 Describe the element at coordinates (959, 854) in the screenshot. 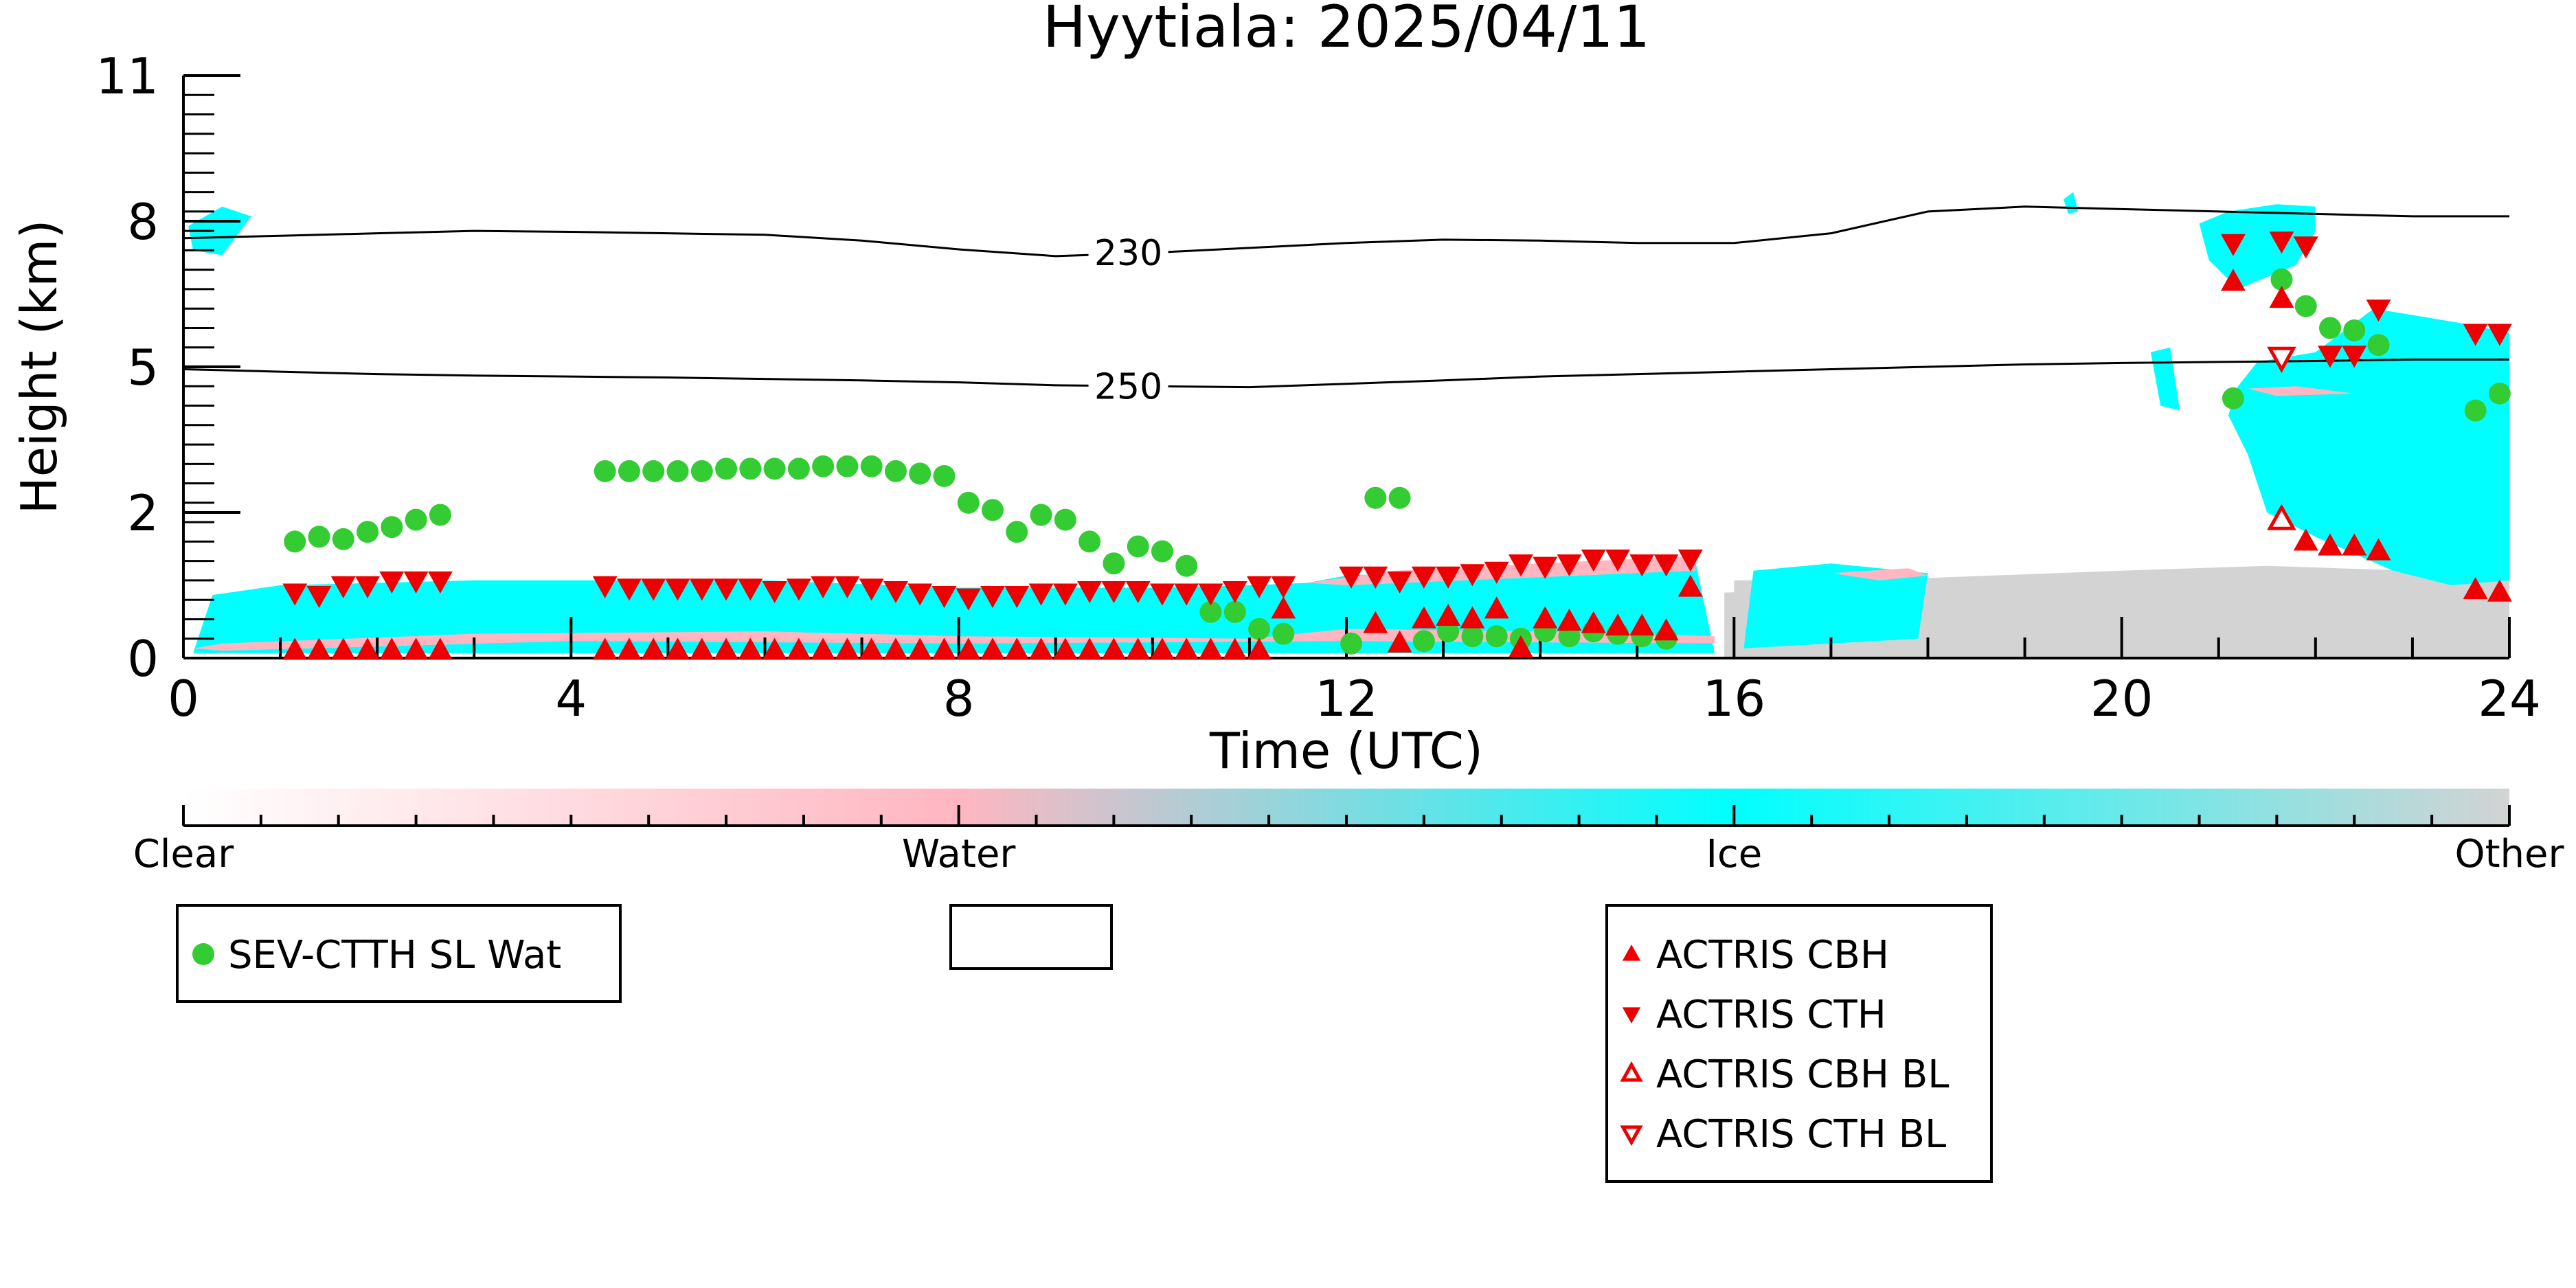

I see `colorbar-label-water: Water` at that location.